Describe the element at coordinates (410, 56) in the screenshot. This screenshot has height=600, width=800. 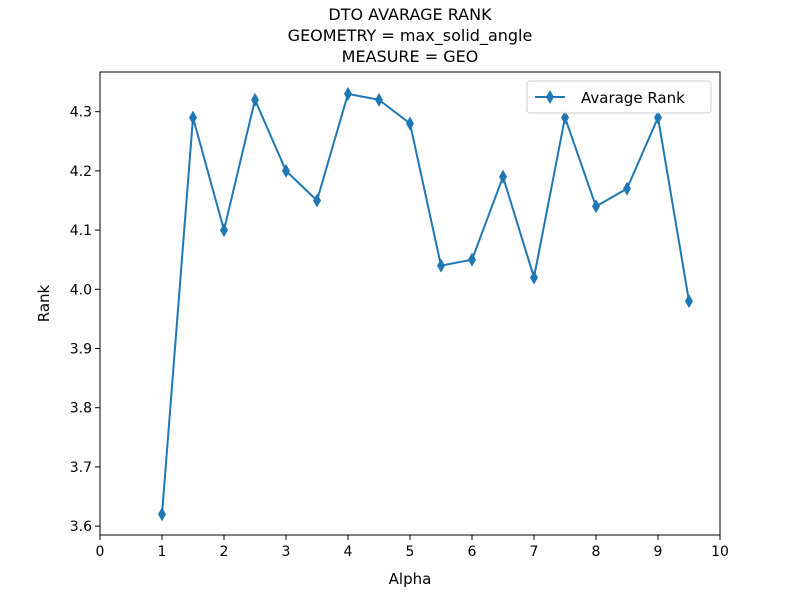
I see `chart-title-line-3: MEASURE = GEO` at that location.